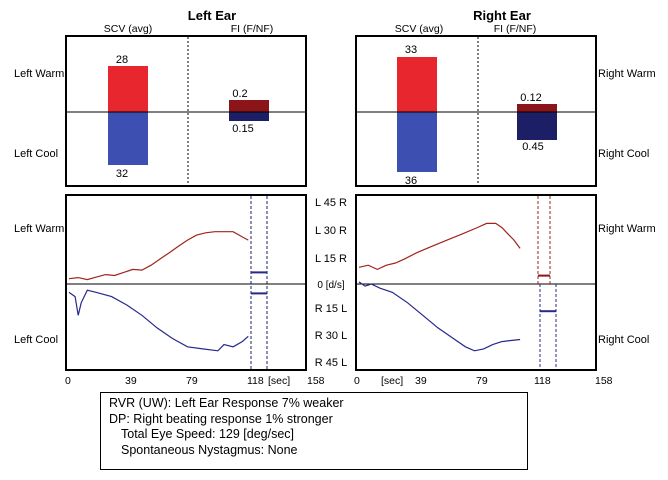  What do you see at coordinates (249, 116) in the screenshot?
I see `left-cool-fi-bar` at bounding box center [249, 116].